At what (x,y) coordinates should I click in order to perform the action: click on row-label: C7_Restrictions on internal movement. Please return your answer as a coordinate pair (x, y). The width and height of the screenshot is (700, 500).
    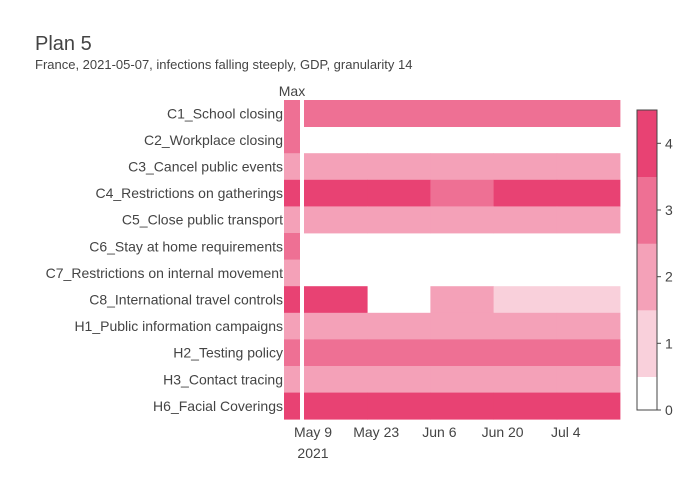
    Looking at the image, I should click on (164, 273).